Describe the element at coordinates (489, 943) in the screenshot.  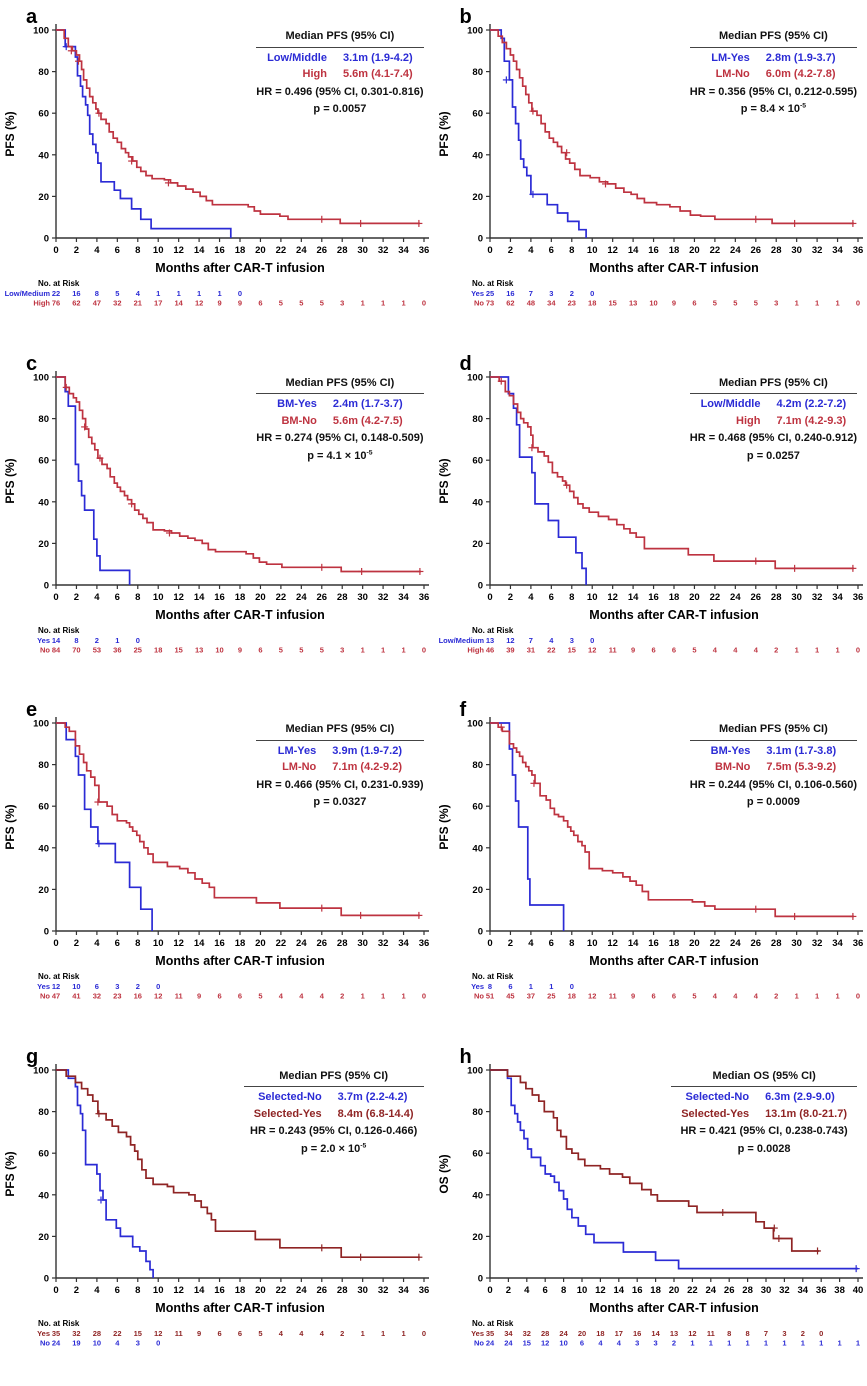
I see `x-tick-label: 0` at that location.